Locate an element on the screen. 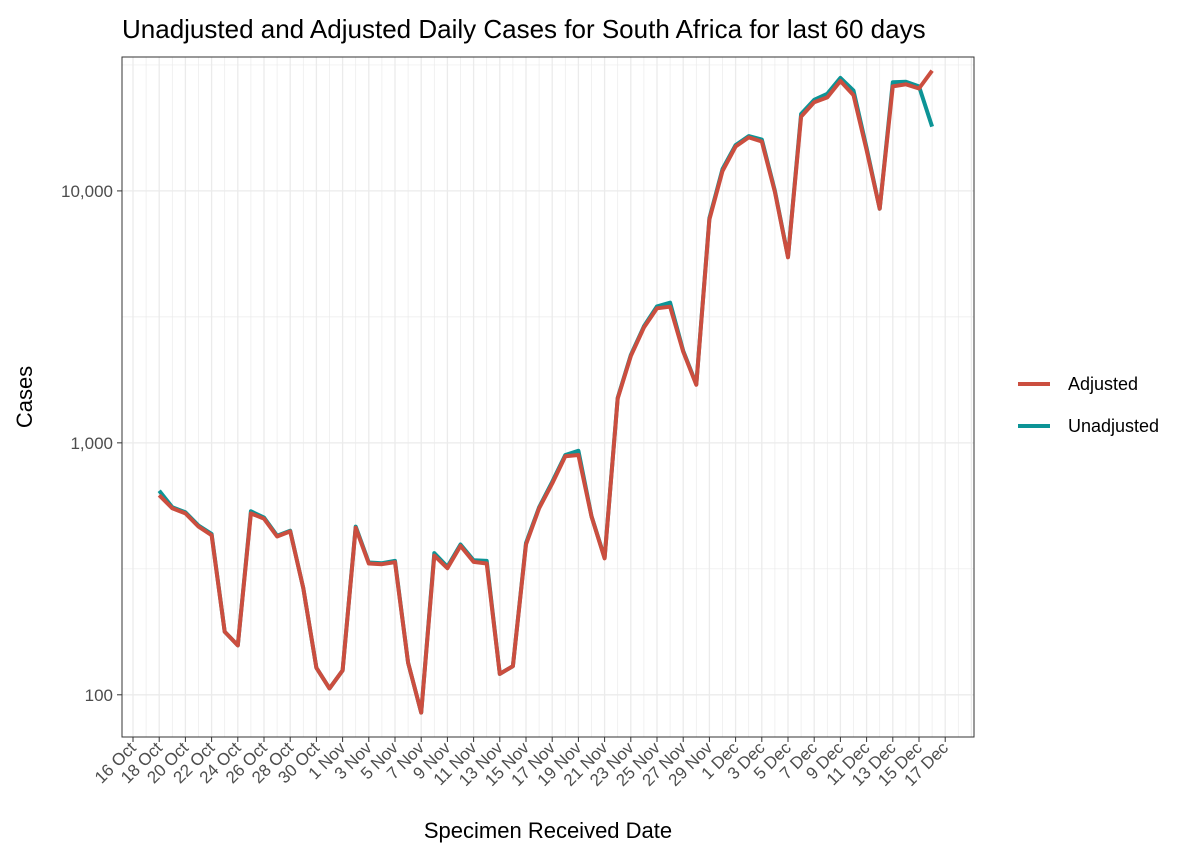  legend-label-unadjusted: Unadjusted is located at coordinates (1113, 426).